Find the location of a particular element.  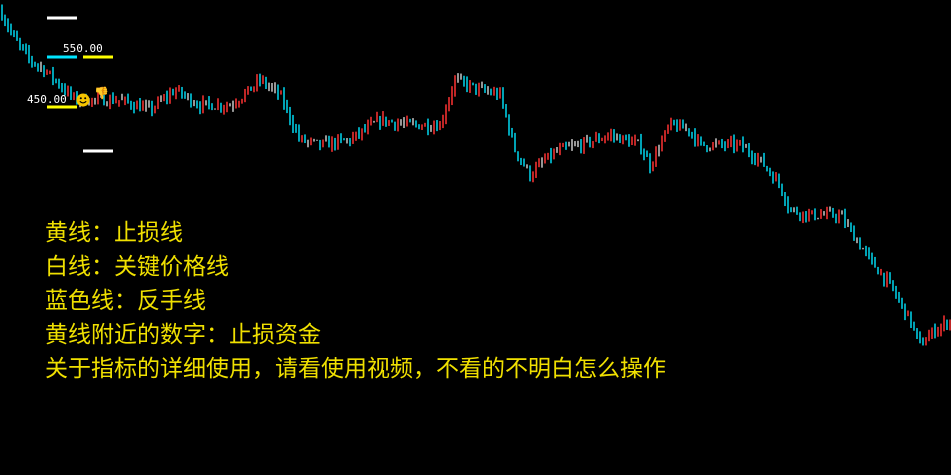

stop-loss-amount-label: 450.00 is located at coordinates (47, 99).